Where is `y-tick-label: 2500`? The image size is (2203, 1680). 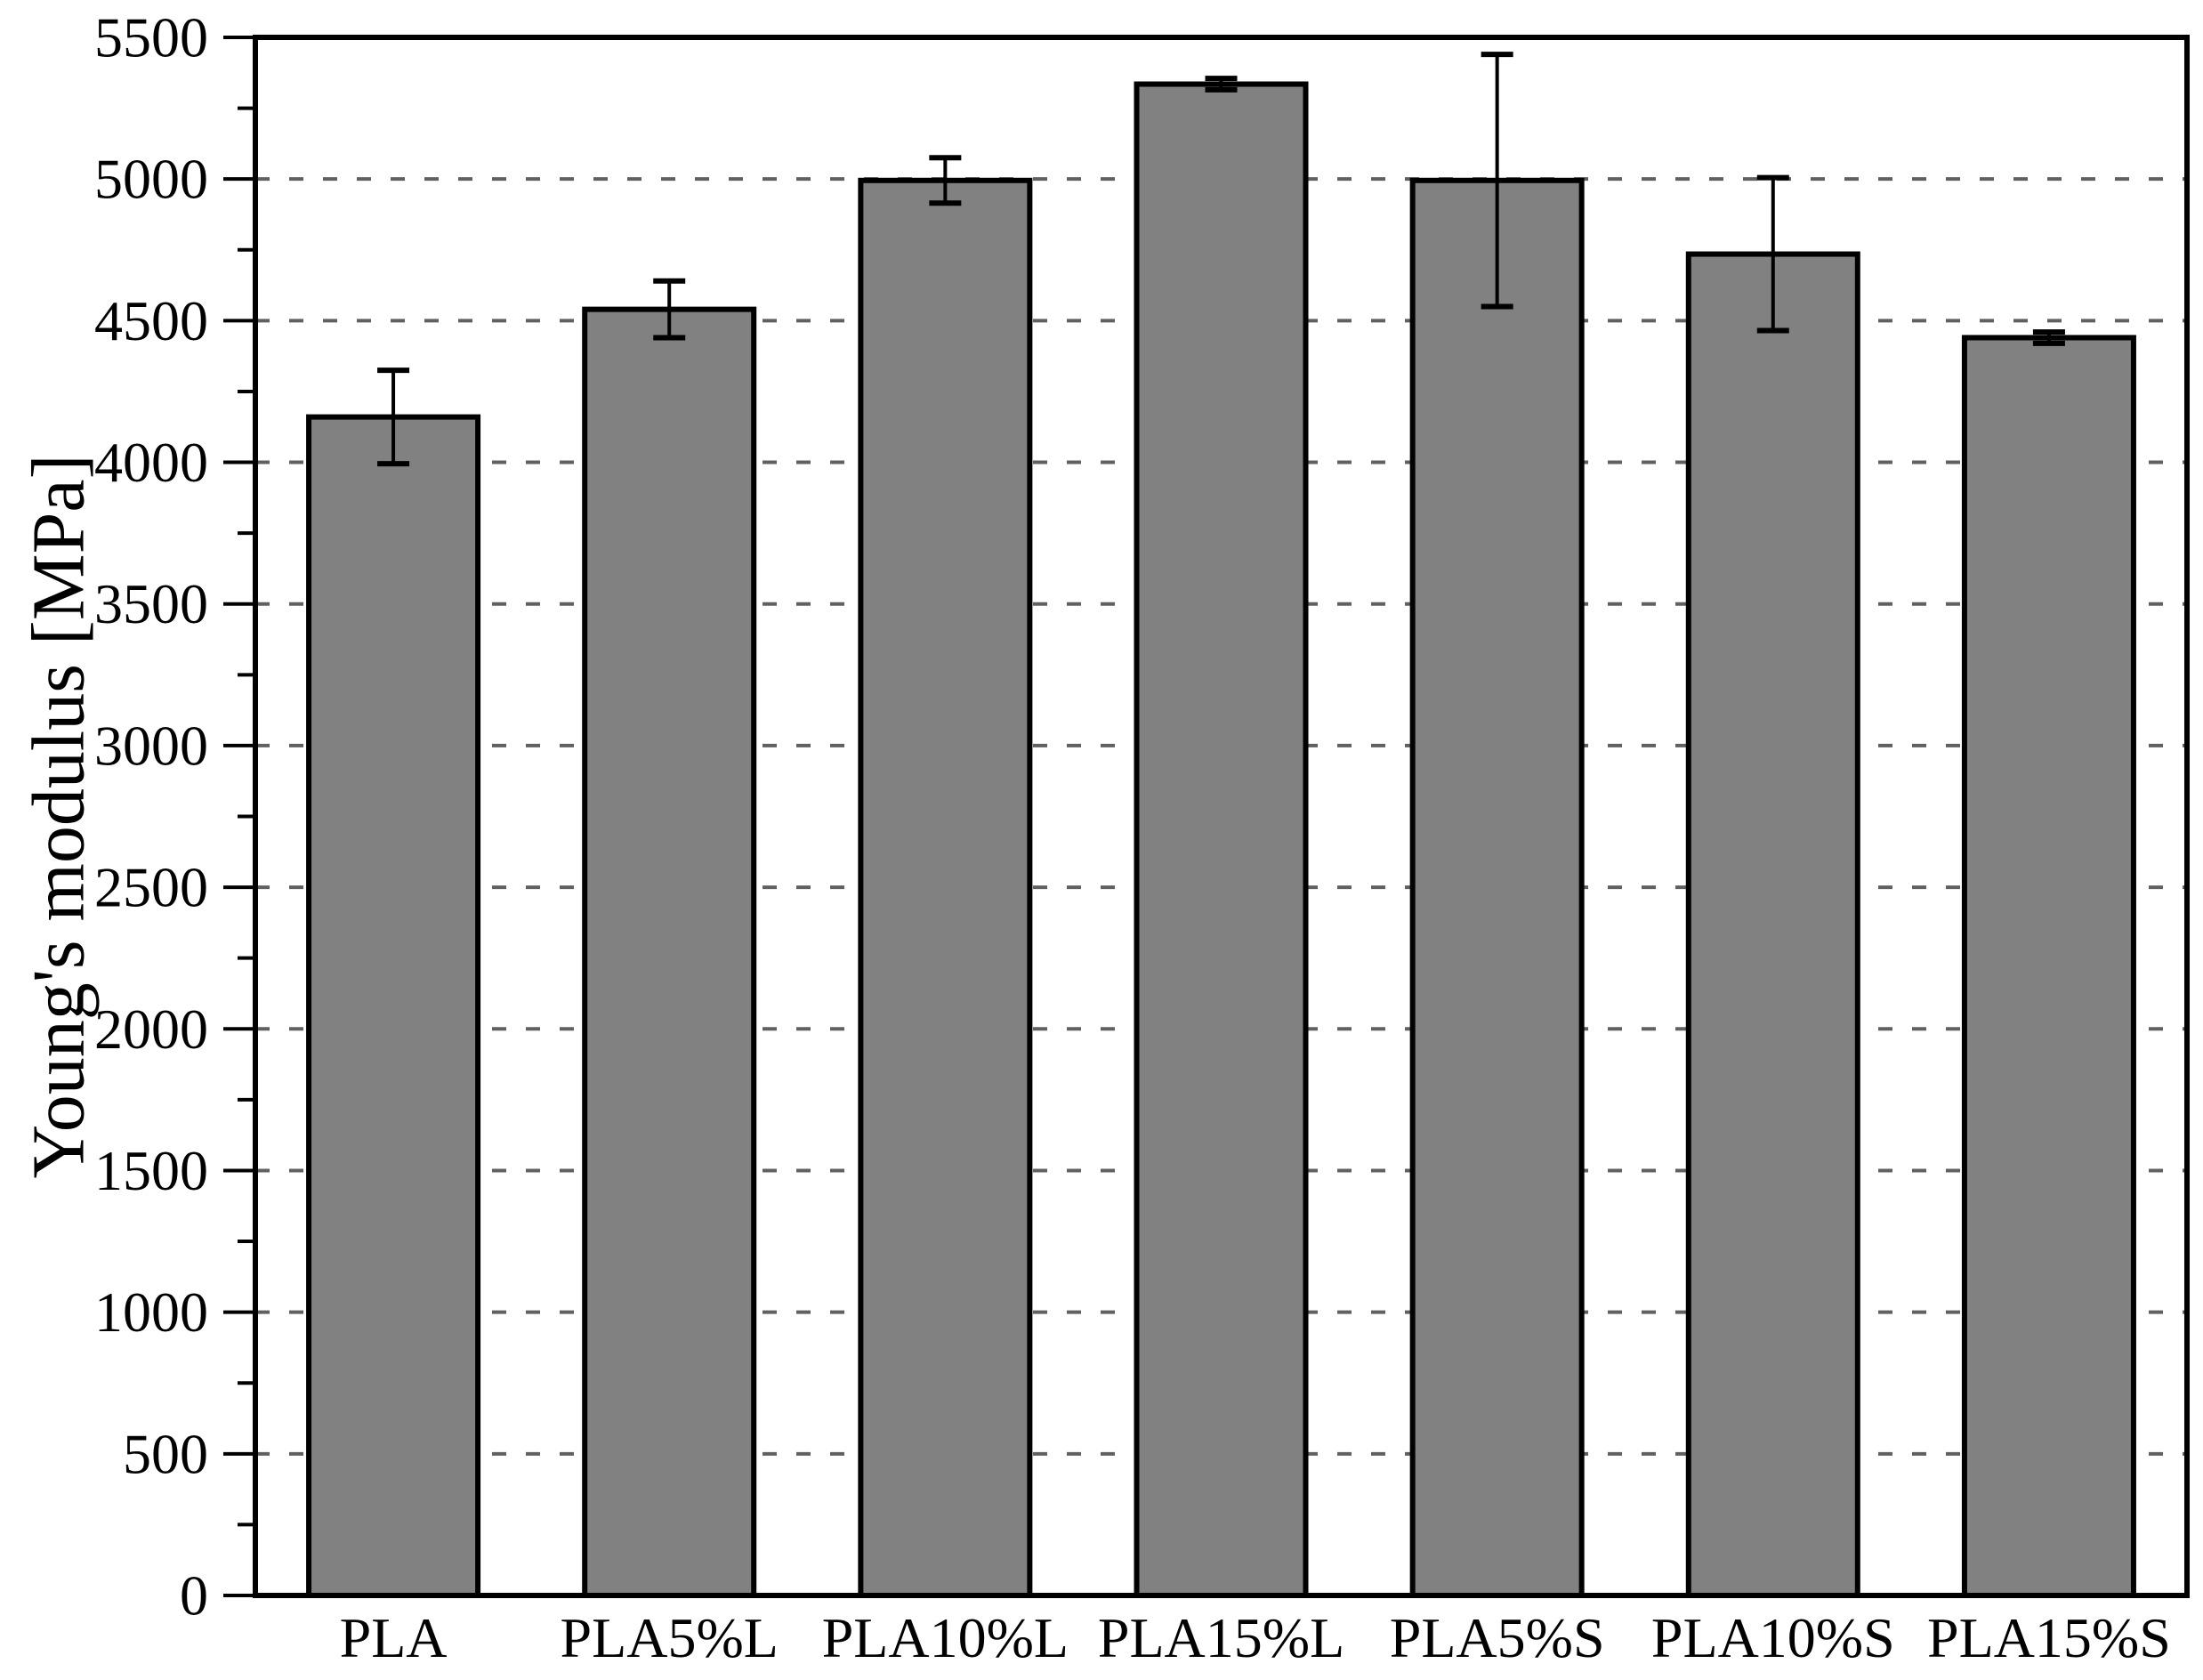 y-tick-label: 2500 is located at coordinates (151, 887).